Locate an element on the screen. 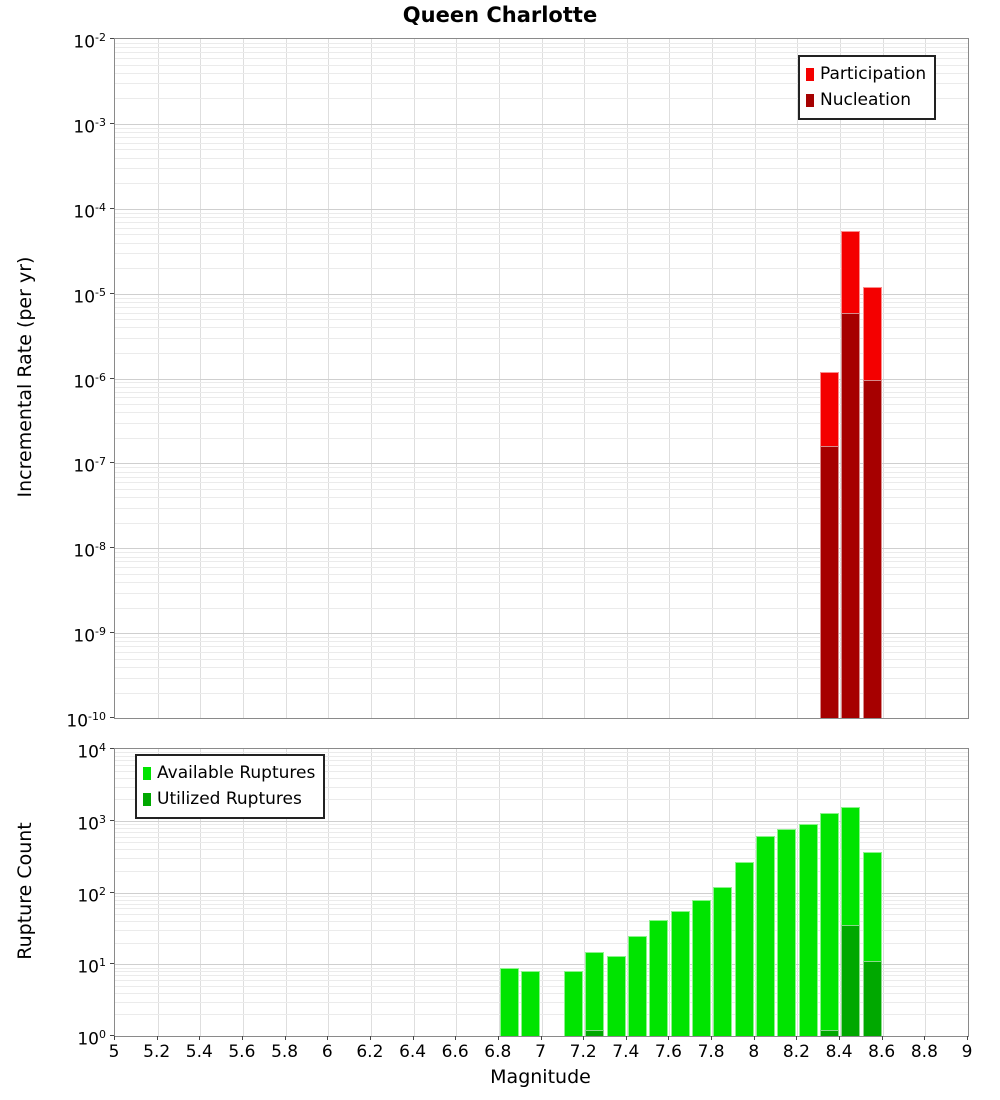 The image size is (1000, 1100). count-legend: Available Ruptures Utilized Ruptures is located at coordinates (230, 786).